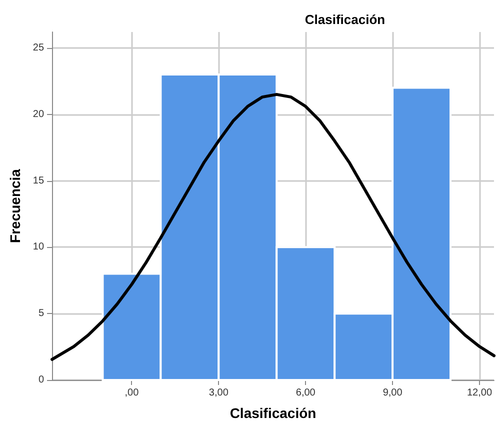 The image size is (496, 425). What do you see at coordinates (132, 393) in the screenshot?
I see `x-tick-label: ,00` at bounding box center [132, 393].